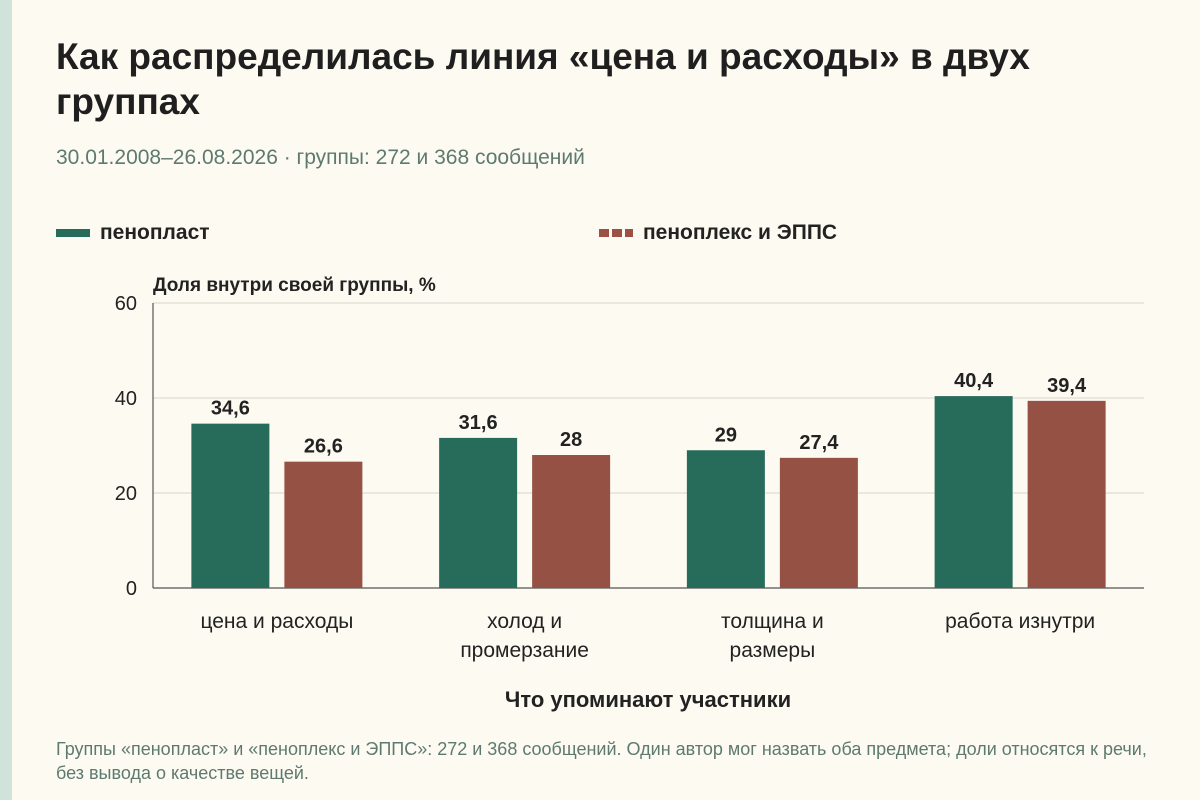 Image resolution: width=1200 pixels, height=800 pixels. What do you see at coordinates (323, 447) in the screenshot?
I see `data-label-penoplex-0: 26,6` at bounding box center [323, 447].